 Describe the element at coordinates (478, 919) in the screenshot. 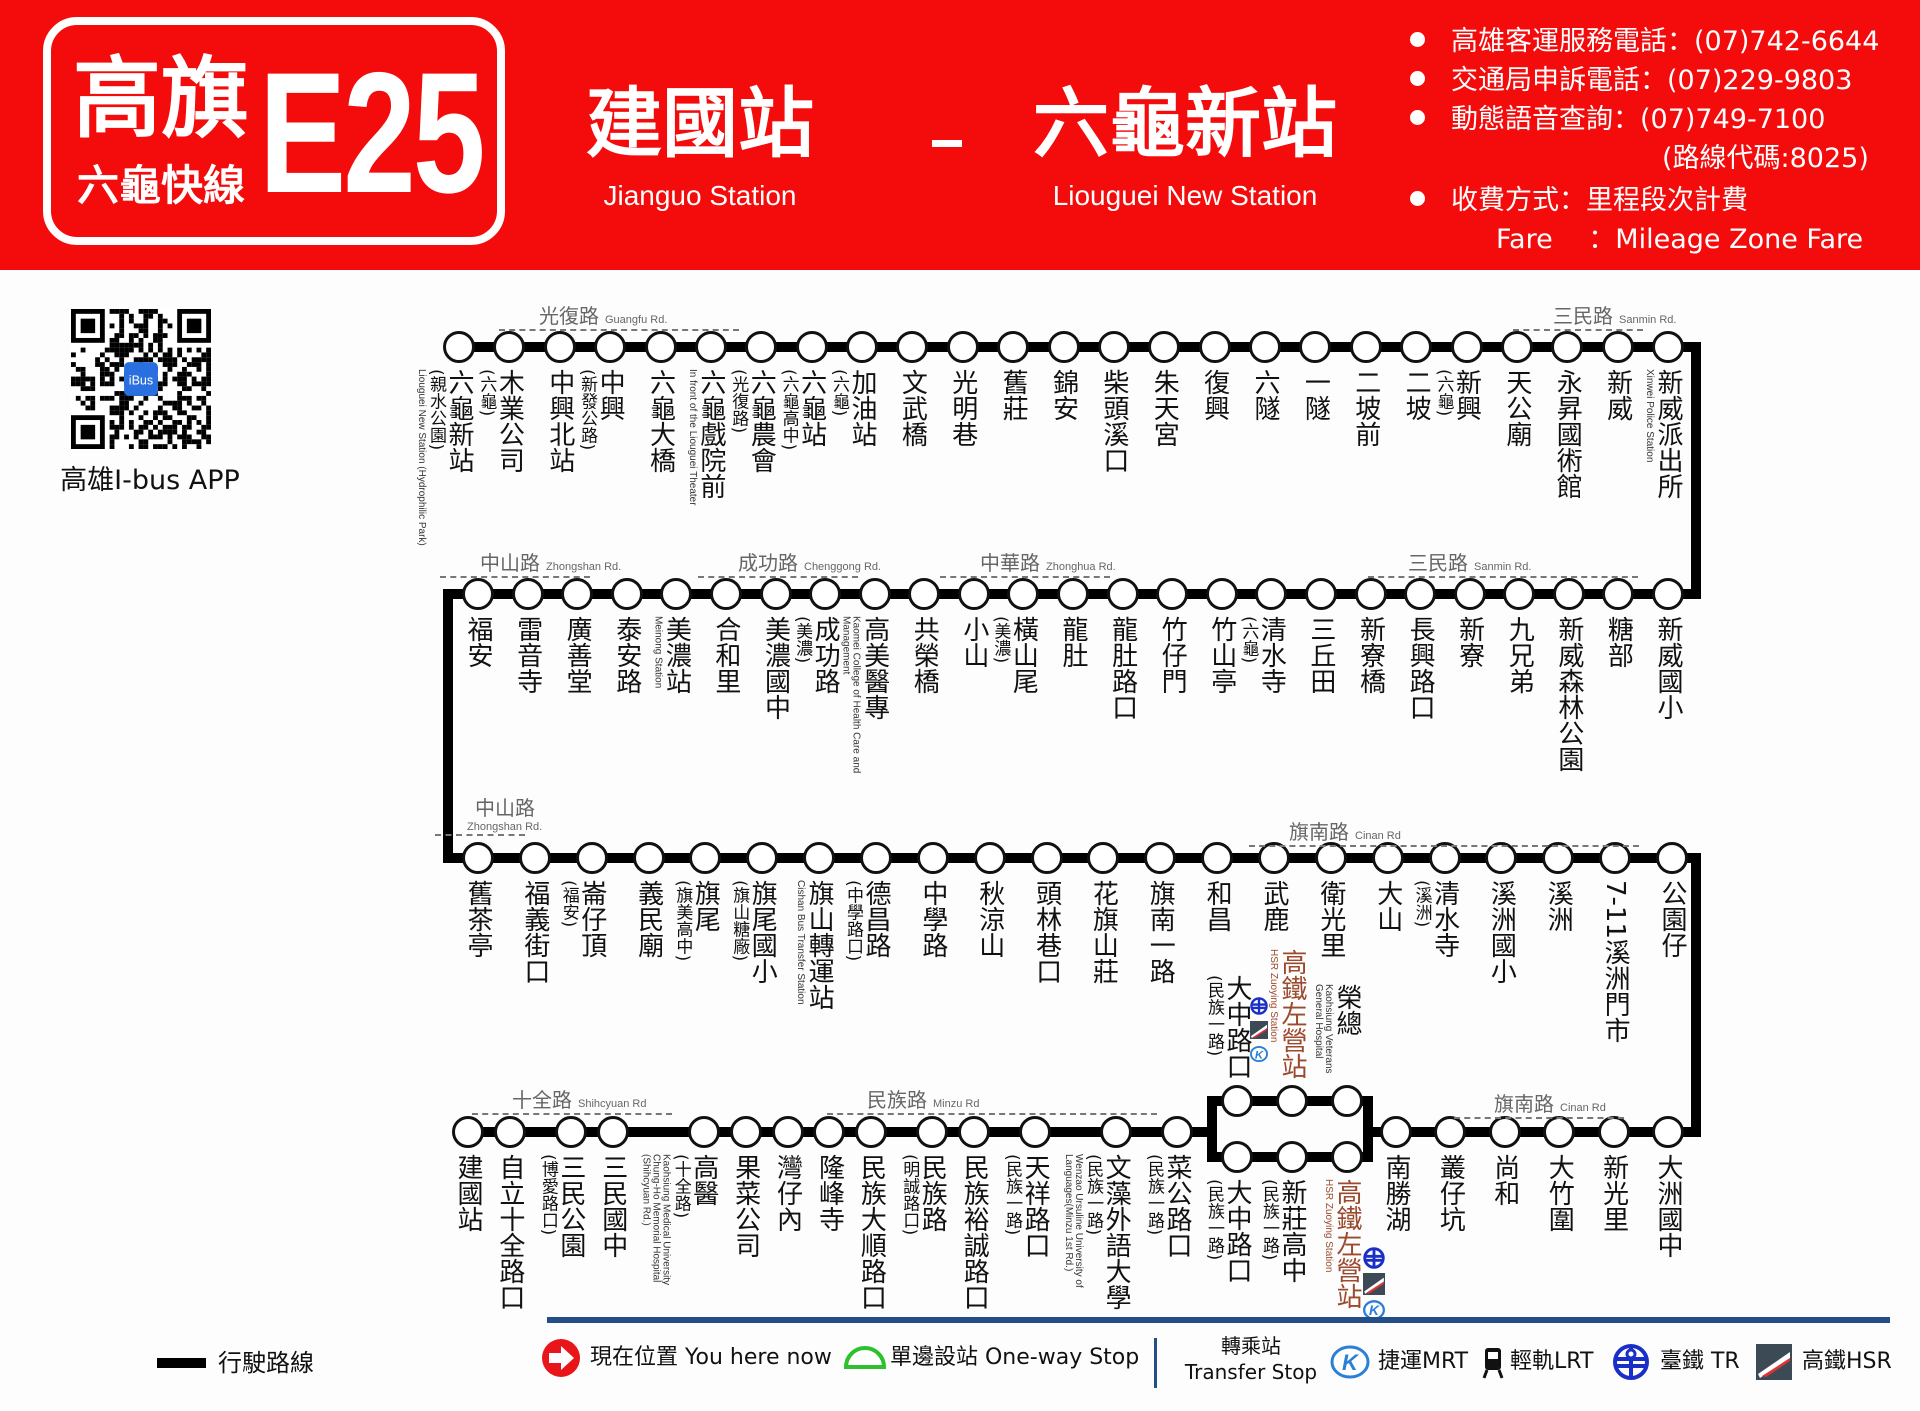

I see `station-label: 舊茶亭` at that location.